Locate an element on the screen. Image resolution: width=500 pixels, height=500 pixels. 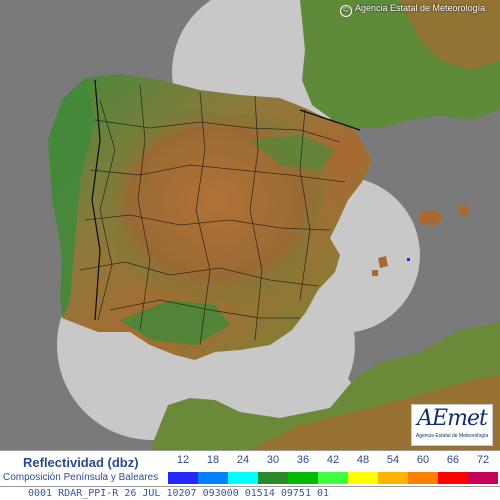
legend-tick-label: 54 is located at coordinates (393, 460).